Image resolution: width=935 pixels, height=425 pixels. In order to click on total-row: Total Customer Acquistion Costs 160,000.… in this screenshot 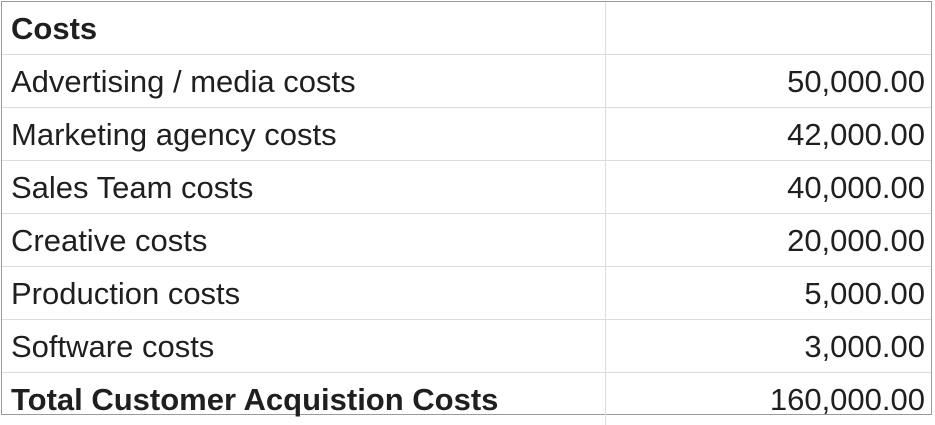, I will do `click(466, 399)`.